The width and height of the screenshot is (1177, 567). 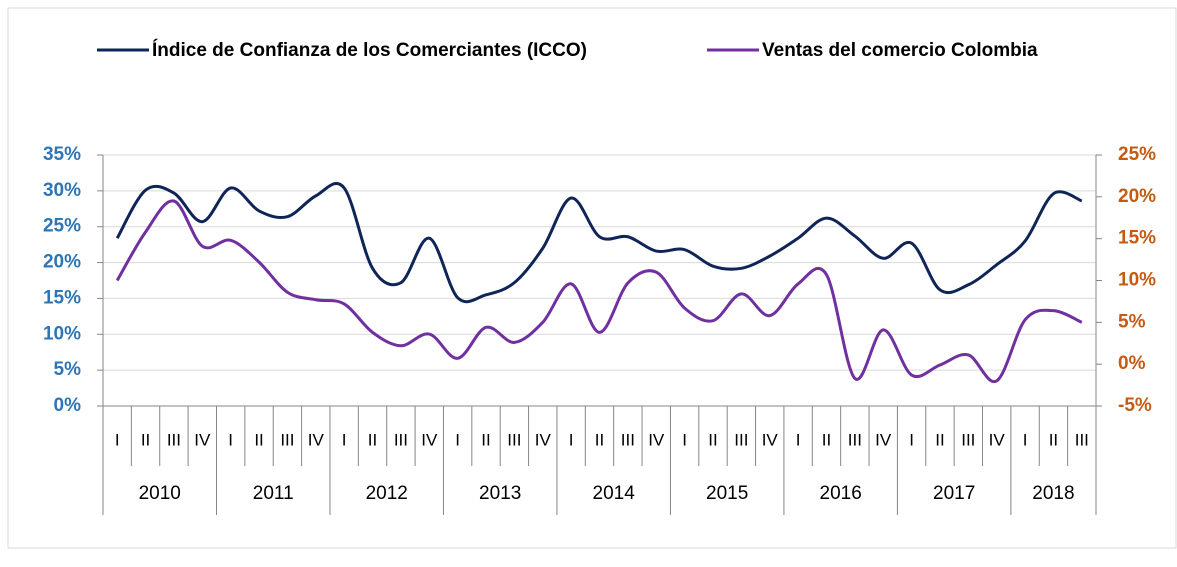 What do you see at coordinates (68, 405) in the screenshot?
I see `y-tick-label: 0%` at bounding box center [68, 405].